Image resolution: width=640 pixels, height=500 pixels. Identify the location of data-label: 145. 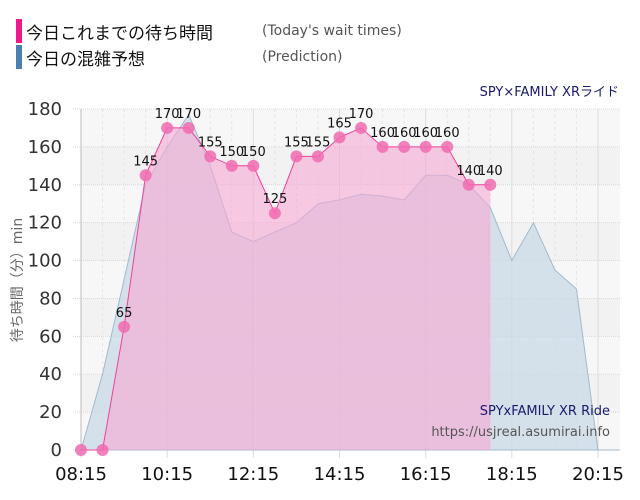
(145, 161).